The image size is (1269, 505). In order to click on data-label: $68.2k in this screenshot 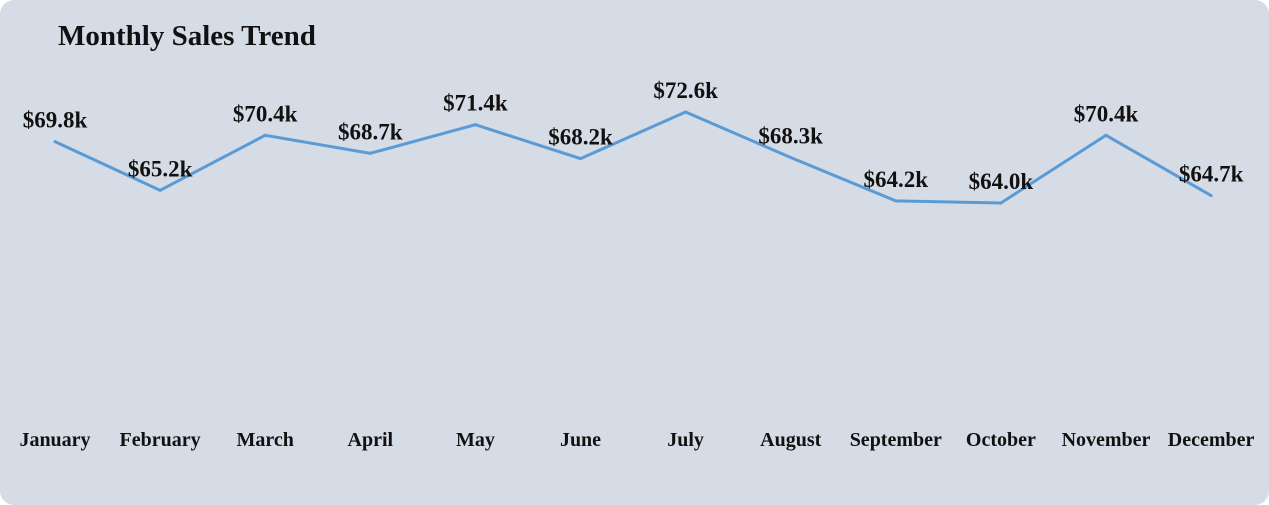, I will do `click(580, 137)`.